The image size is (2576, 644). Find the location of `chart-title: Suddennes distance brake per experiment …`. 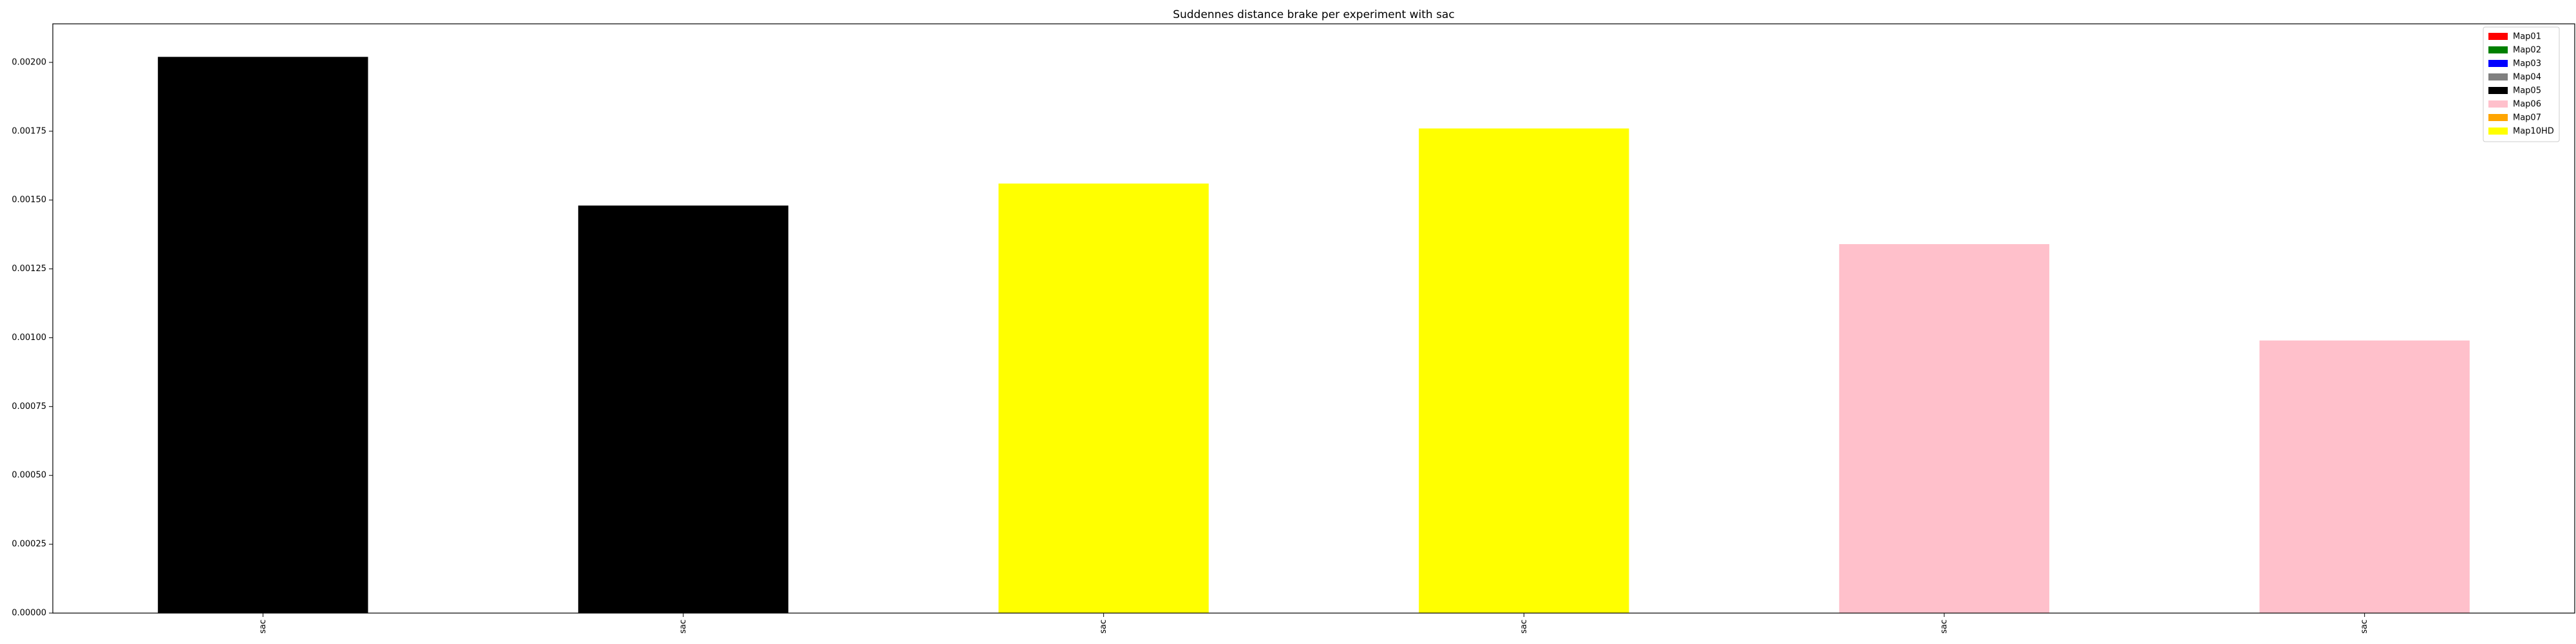

chart-title: Suddennes distance brake per experiment … is located at coordinates (1314, 14).